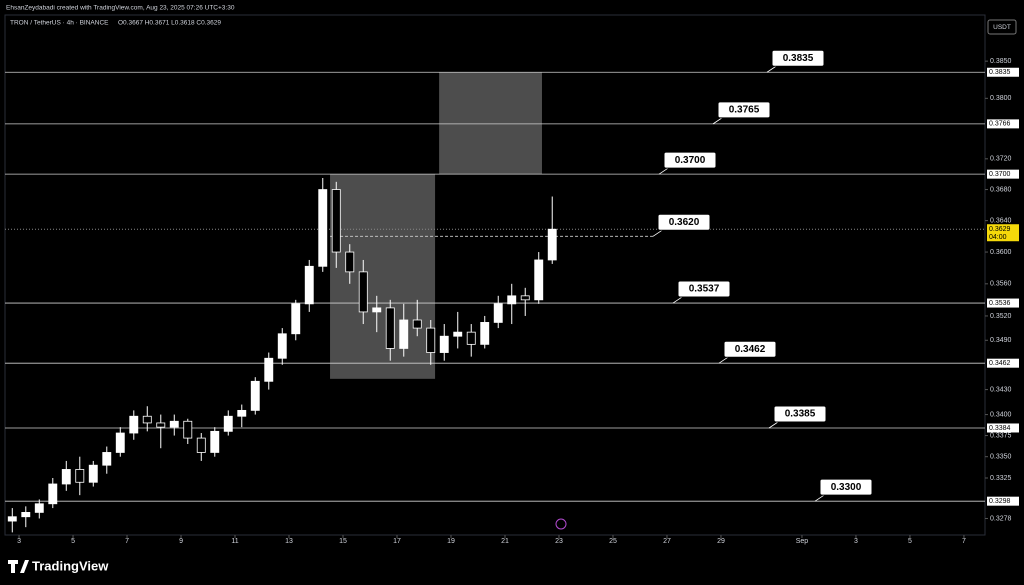 This screenshot has height=585, width=1024. What do you see at coordinates (1001, 220) in the screenshot?
I see `y-tick-label: 0.3640` at bounding box center [1001, 220].